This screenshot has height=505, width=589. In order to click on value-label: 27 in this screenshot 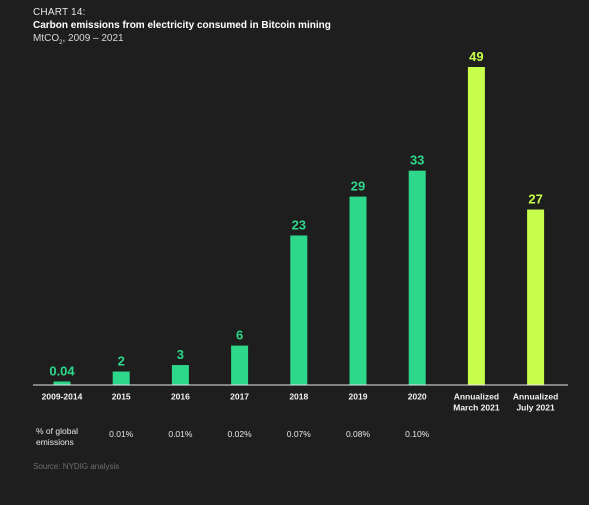, I will do `click(535, 199)`.